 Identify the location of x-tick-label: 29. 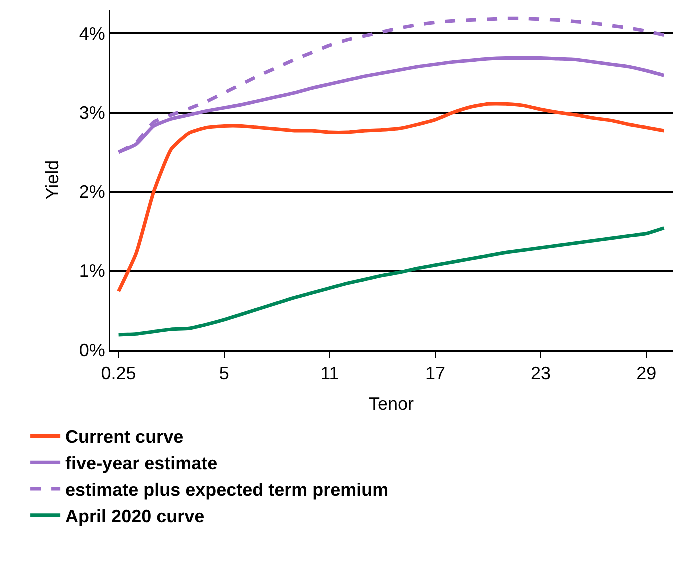
(646, 373).